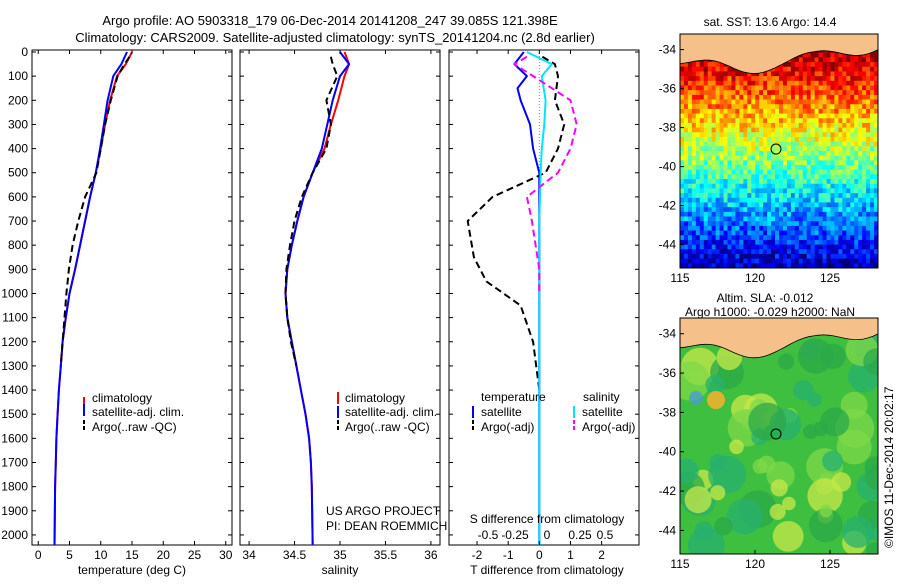  What do you see at coordinates (18, 245) in the screenshot?
I see `y-tick-label: 800` at bounding box center [18, 245].